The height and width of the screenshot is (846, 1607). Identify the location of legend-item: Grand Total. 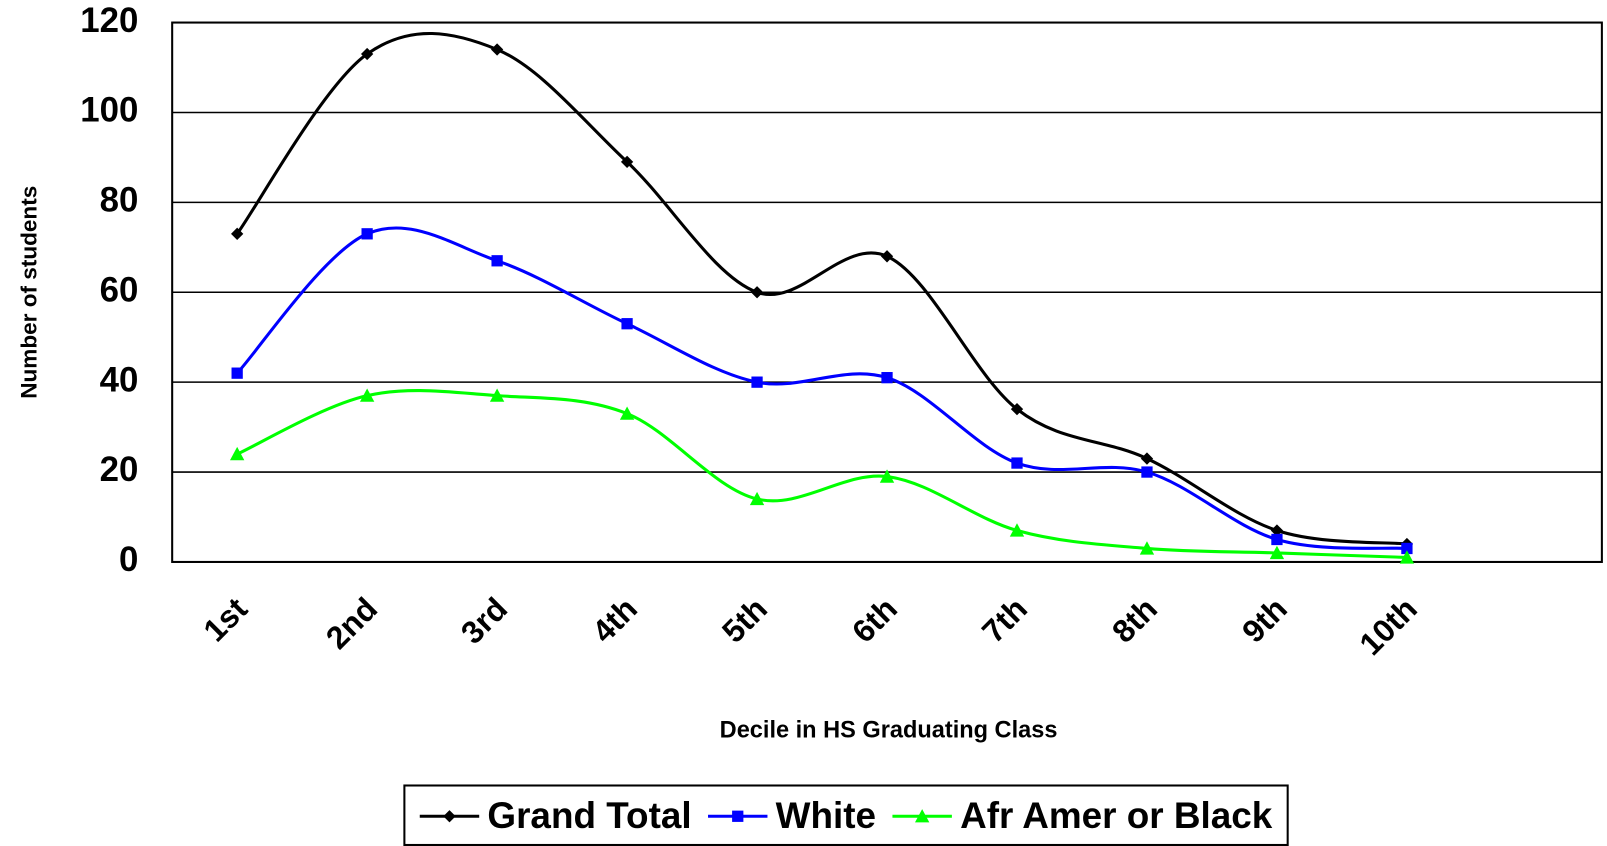
(555, 815).